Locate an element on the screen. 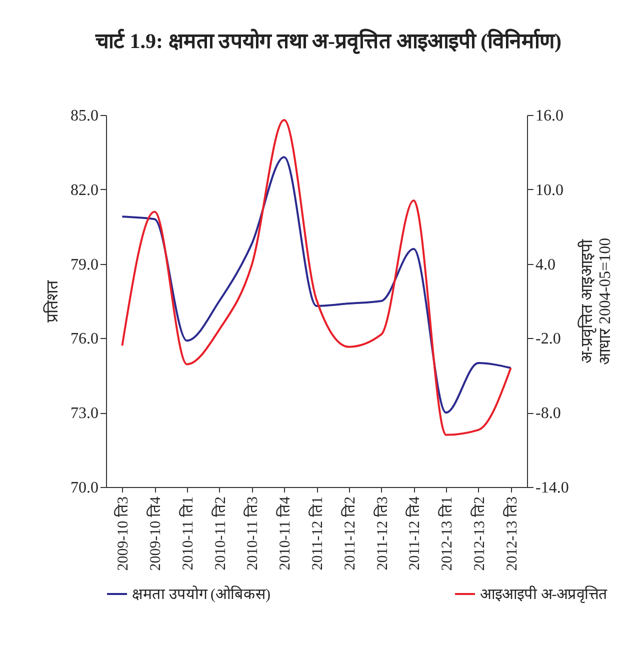 This screenshot has height=647, width=638. x-tick-label: 2010-11 ति4 is located at coordinates (285, 533).